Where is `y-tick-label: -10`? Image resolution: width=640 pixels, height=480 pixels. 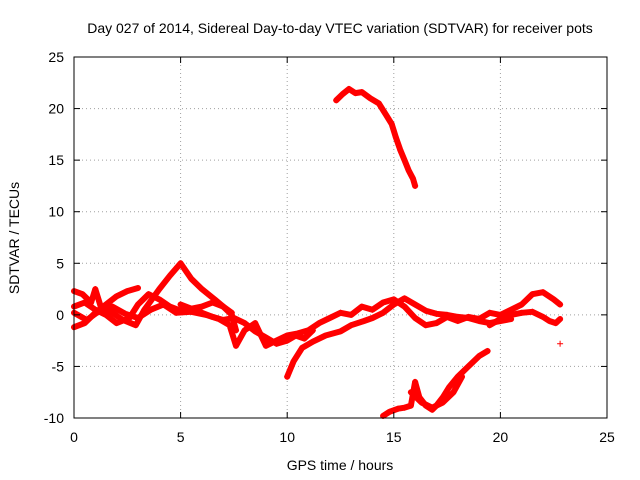
y-tick-label: -10 is located at coordinates (54, 418).